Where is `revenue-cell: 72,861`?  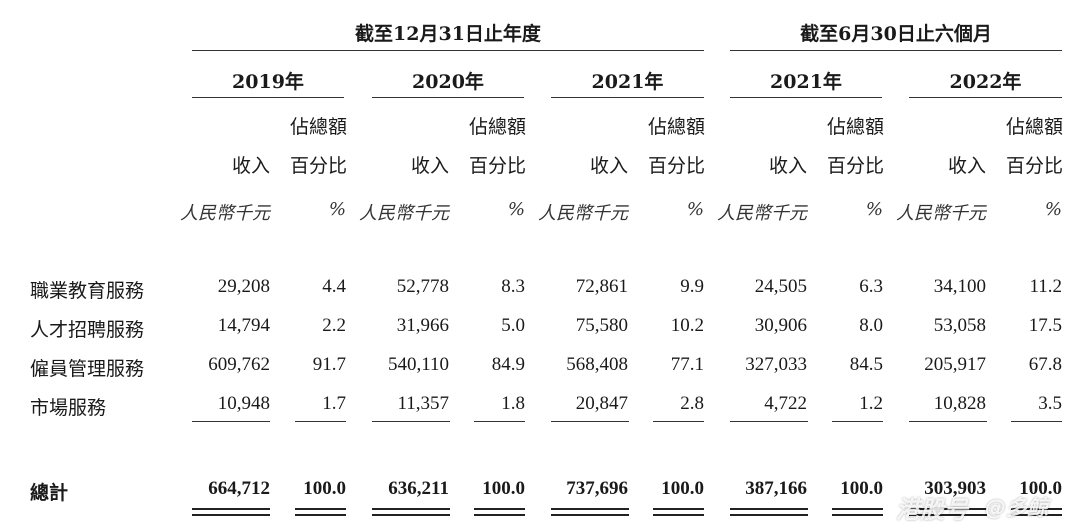
revenue-cell: 72,861 is located at coordinates (601, 286).